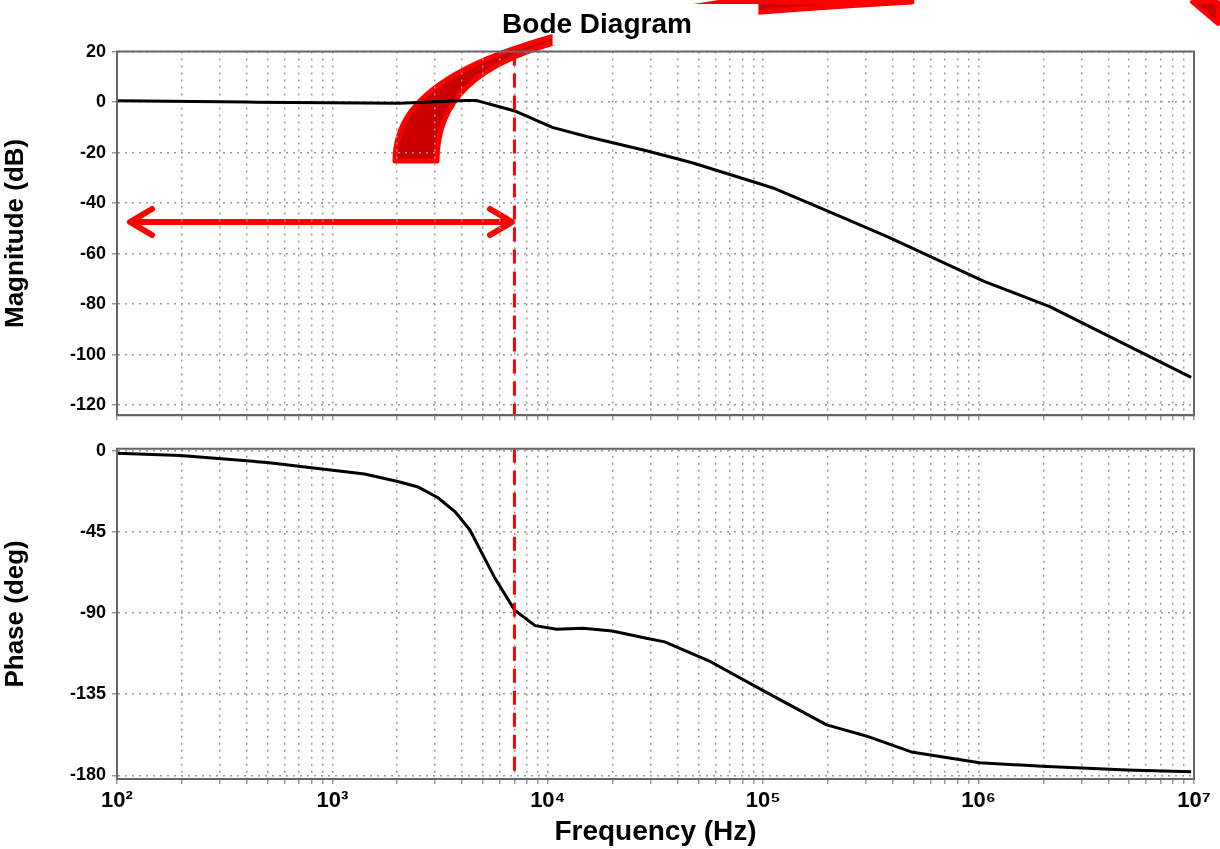 The width and height of the screenshot is (1220, 849). I want to click on chart-title: Bode Diagram, so click(597, 23).